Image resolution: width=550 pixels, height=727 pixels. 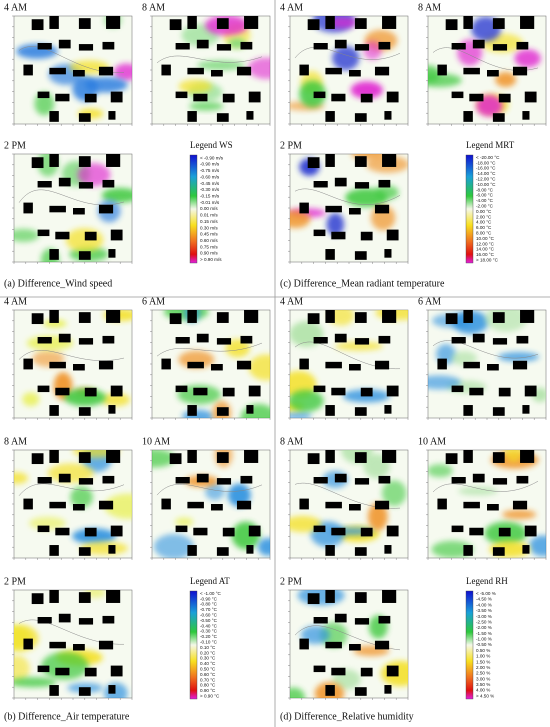 I want to click on legend-entry: 0.20 °C, so click(x=208, y=652).